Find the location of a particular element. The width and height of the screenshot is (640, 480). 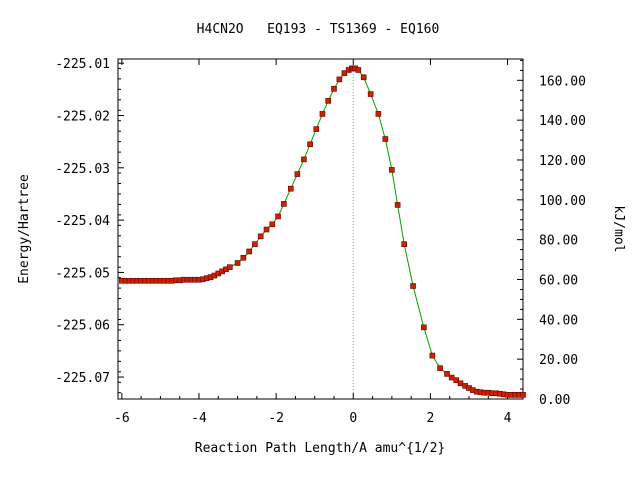

y2-tick-label: 160.00 is located at coordinates (562, 81).